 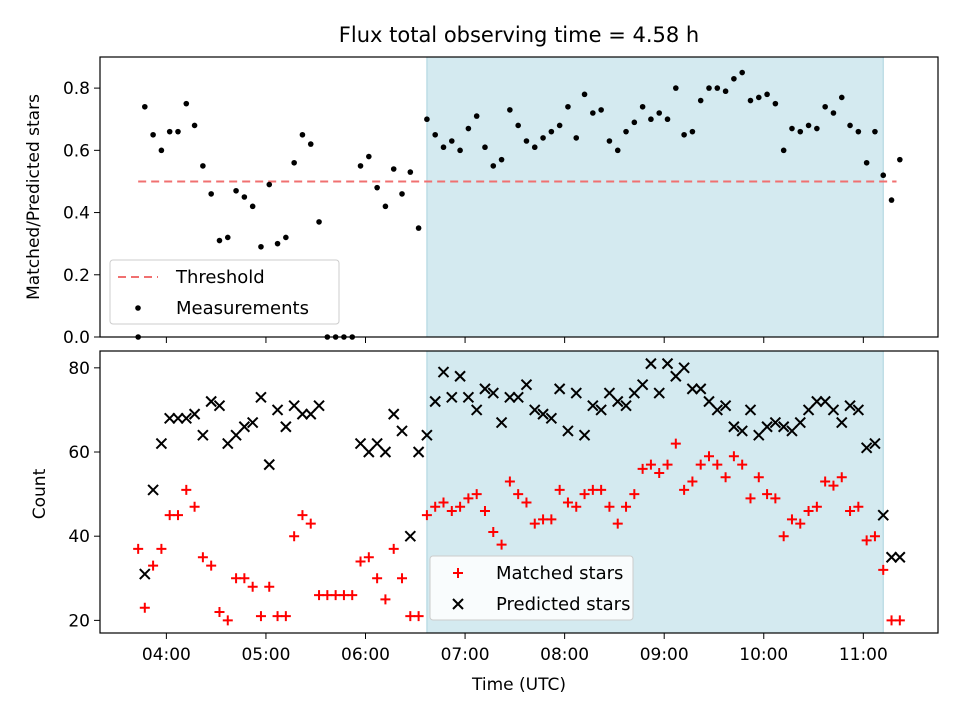 What do you see at coordinates (224, 292) in the screenshot?
I see `top-legend-box` at bounding box center [224, 292].